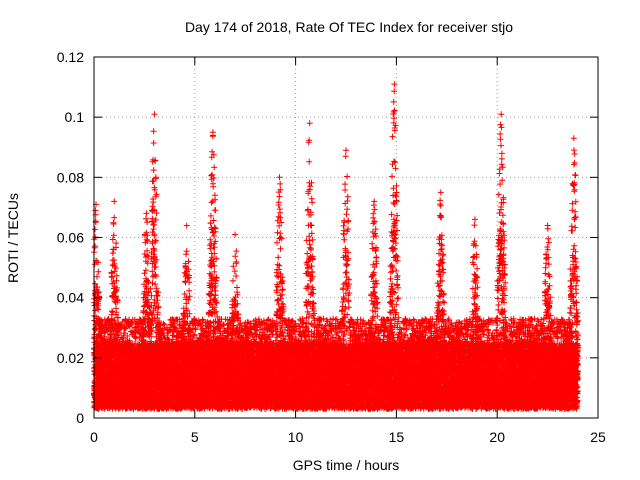 Image resolution: width=640 pixels, height=480 pixels. What do you see at coordinates (296, 437) in the screenshot?
I see `x-tick-label: 10` at bounding box center [296, 437].